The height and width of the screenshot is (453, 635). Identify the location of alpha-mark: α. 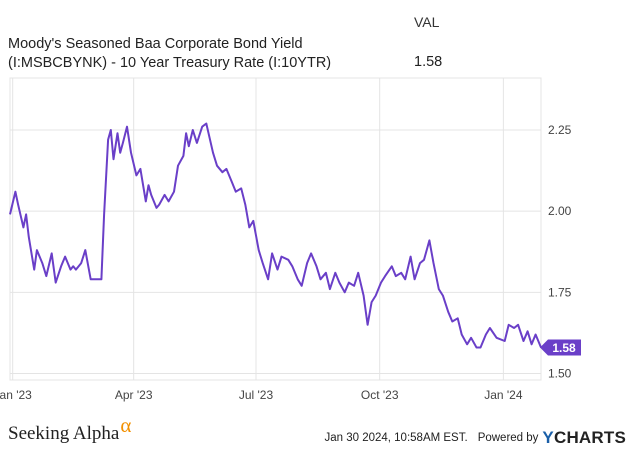
(126, 425).